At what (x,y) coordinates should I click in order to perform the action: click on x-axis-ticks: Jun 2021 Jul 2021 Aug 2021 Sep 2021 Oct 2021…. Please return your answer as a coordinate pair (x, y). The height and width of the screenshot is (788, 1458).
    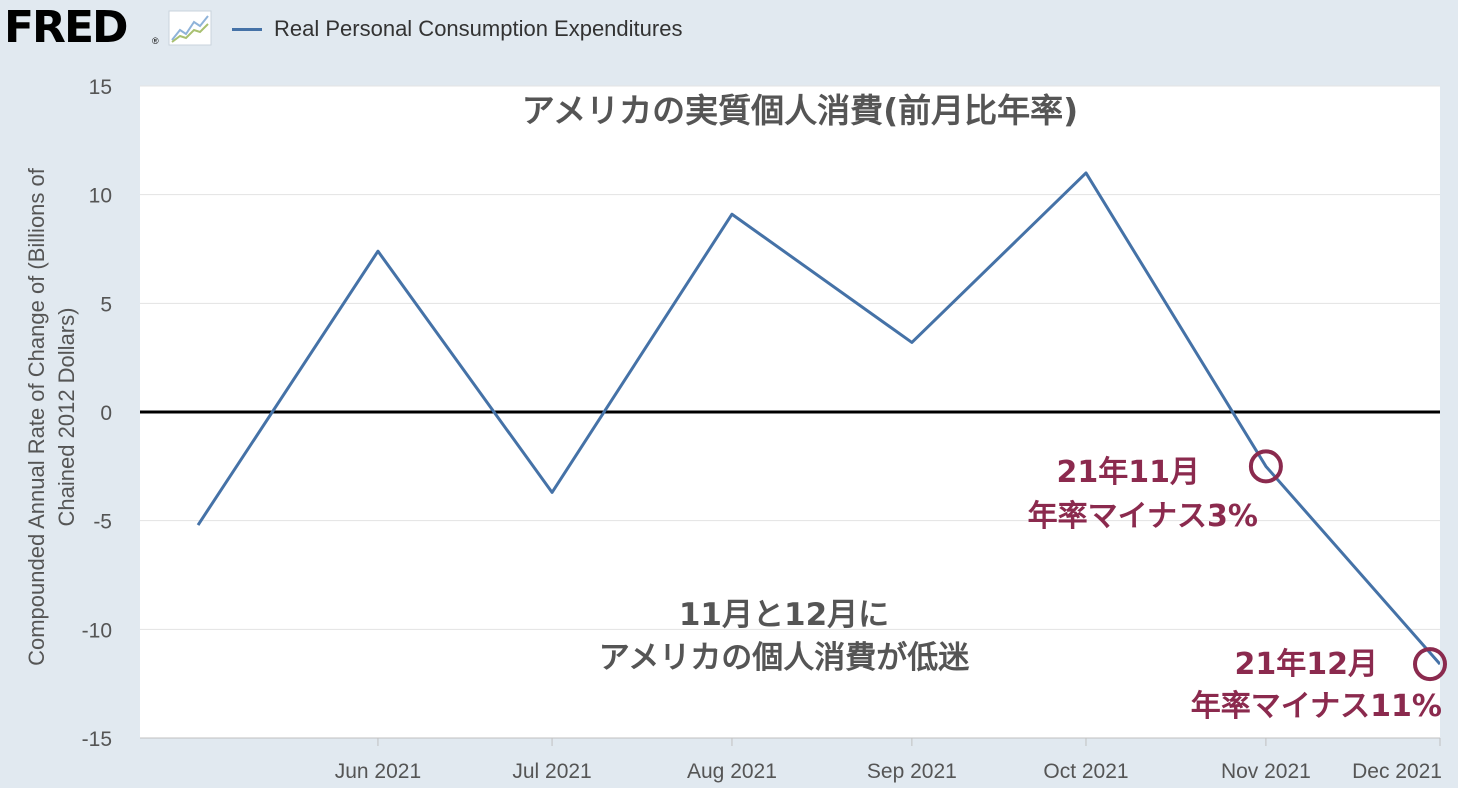
    Looking at the image, I should click on (791, 760).